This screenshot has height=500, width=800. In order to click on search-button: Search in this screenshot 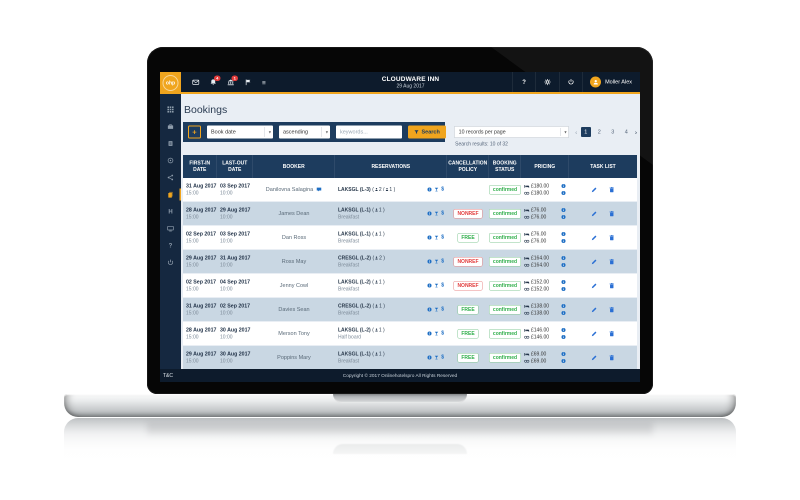, I will do `click(427, 132)`.